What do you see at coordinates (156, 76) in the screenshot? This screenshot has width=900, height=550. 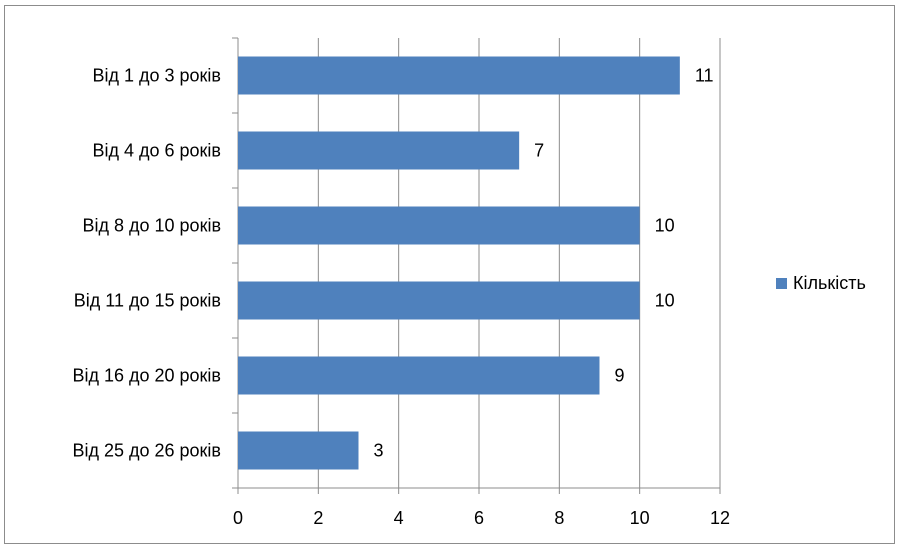 I see `category-label: Від 1 до 3 років` at bounding box center [156, 76].